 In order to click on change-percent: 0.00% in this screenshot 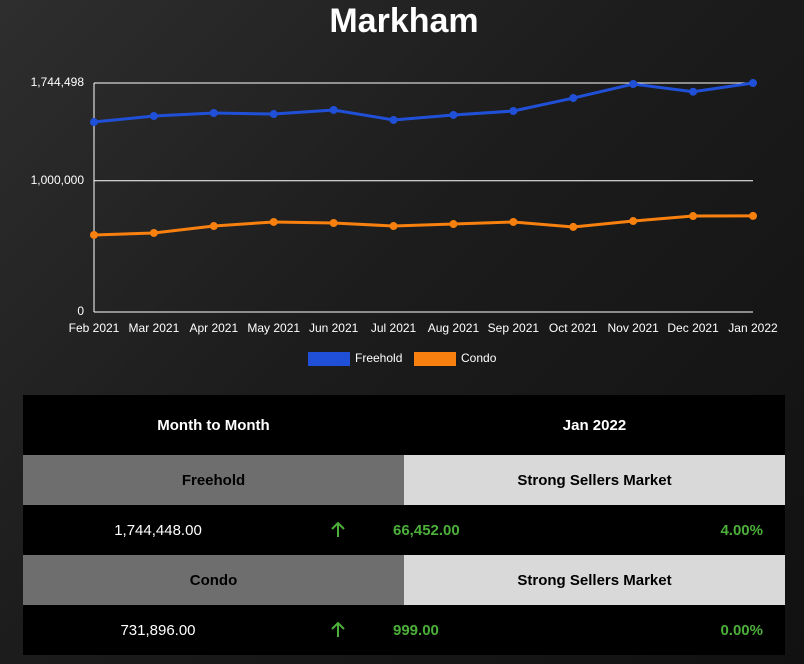, I will do `click(741, 630)`.